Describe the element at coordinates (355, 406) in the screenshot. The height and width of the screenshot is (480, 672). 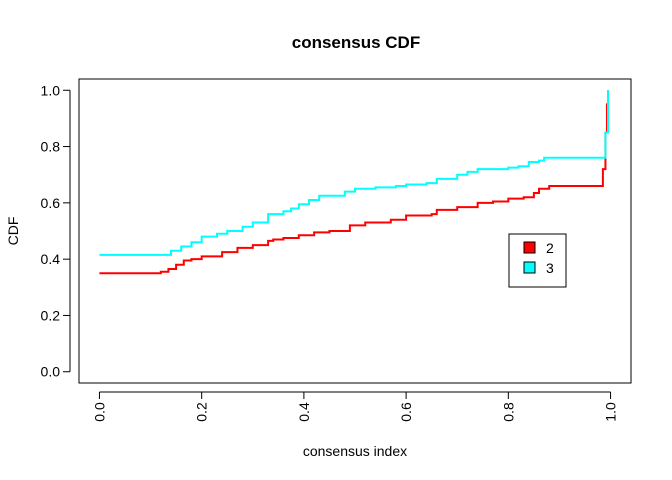
I see `x-axis: 0.0 0.2 0.4 0.6 0.8 1.0` at that location.